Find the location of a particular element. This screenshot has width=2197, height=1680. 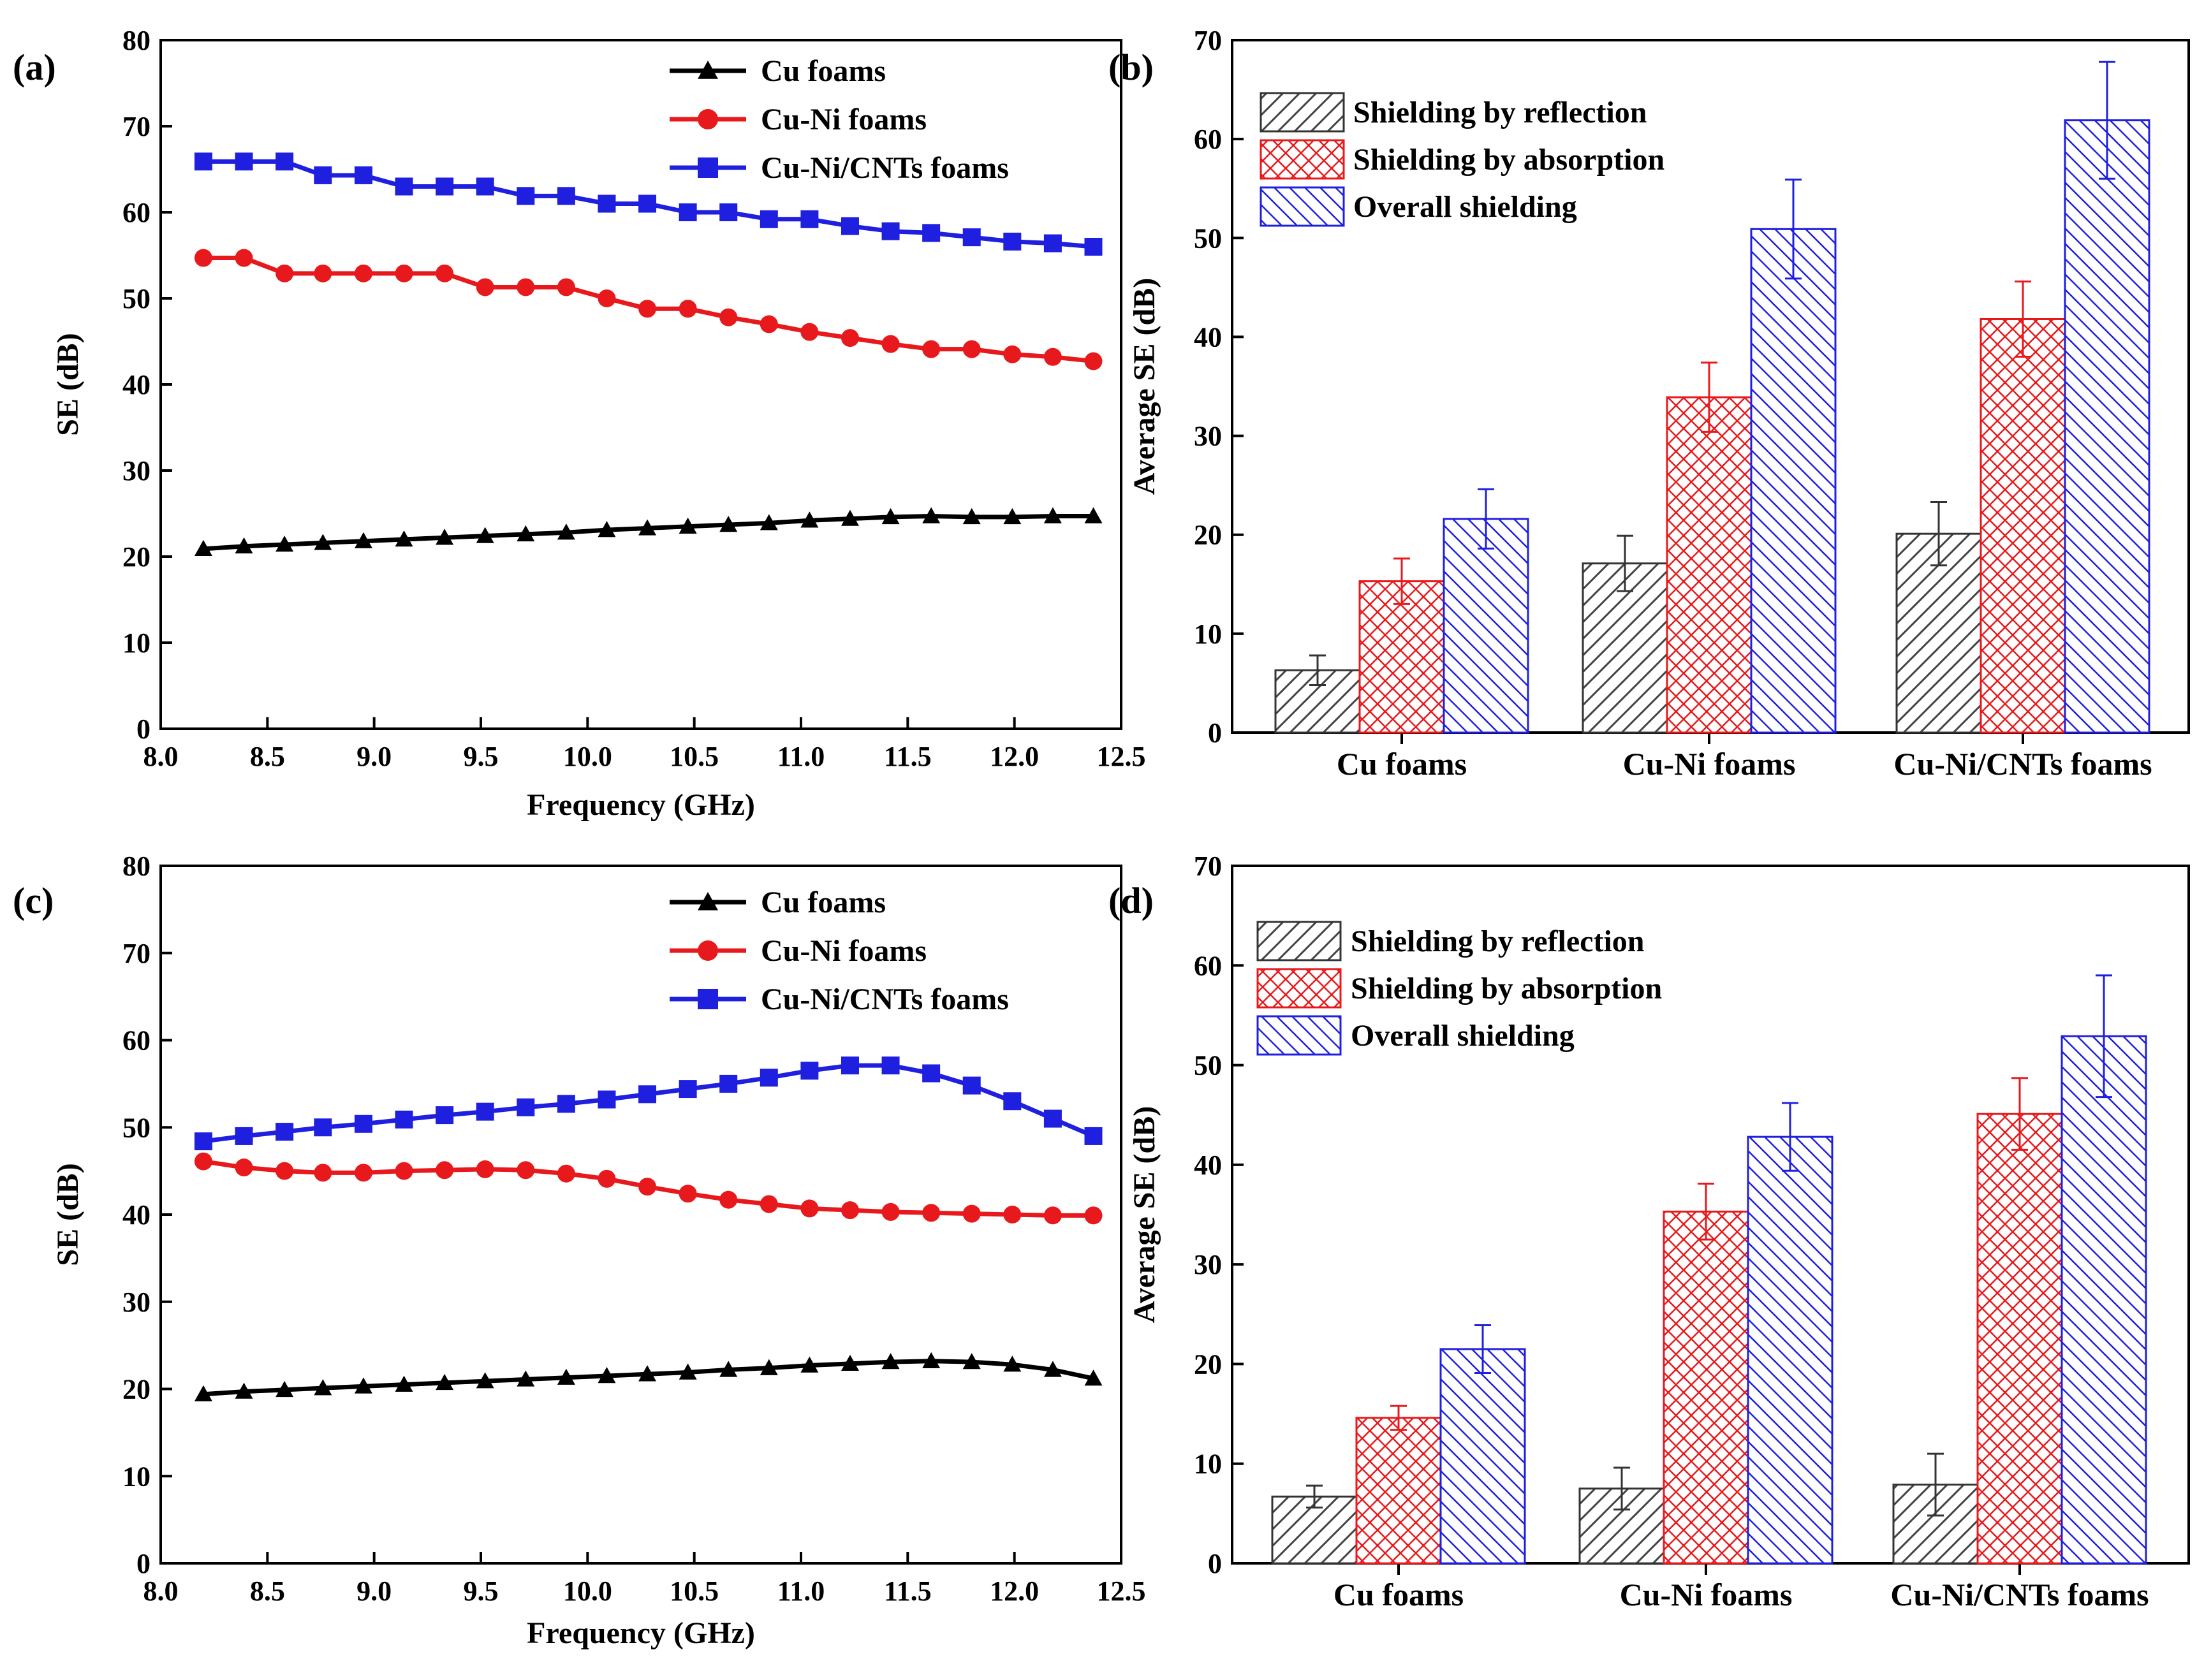

legend-label: Shielding by reflection is located at coordinates (1500, 112).